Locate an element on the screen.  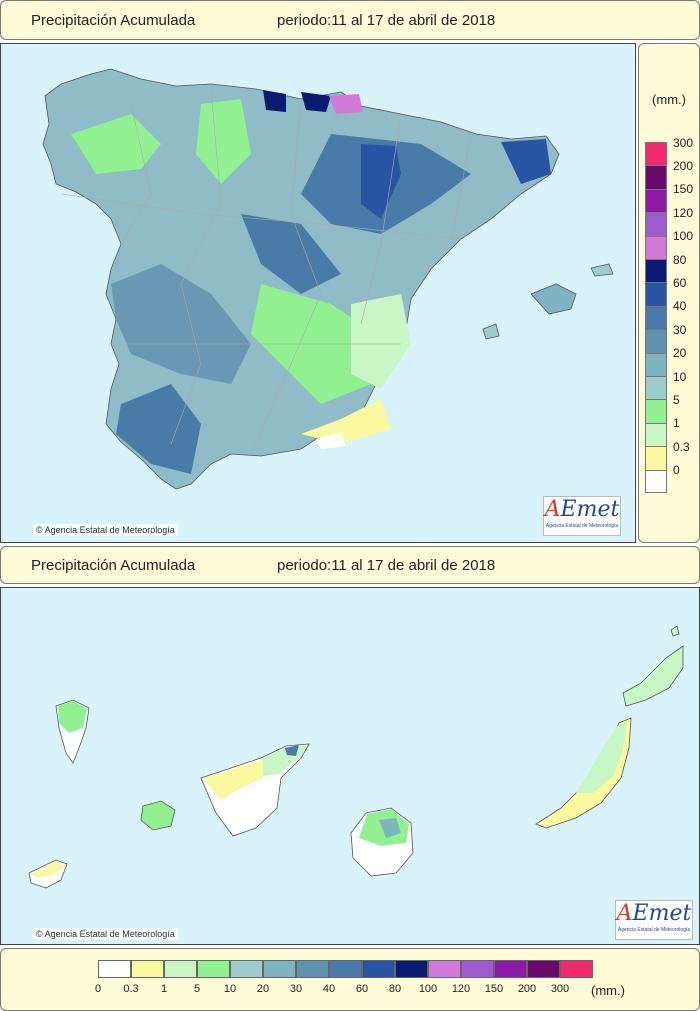
precip-zone-60-east is located at coordinates (526, 161).